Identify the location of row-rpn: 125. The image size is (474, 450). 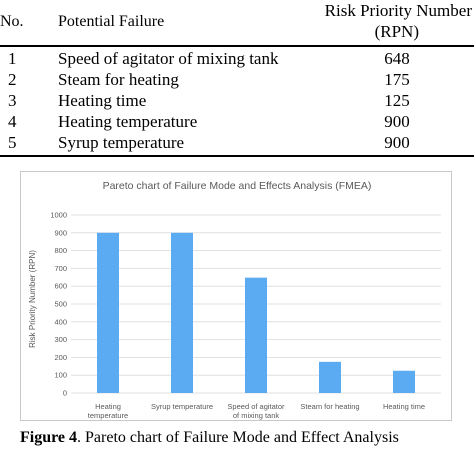
(397, 100).